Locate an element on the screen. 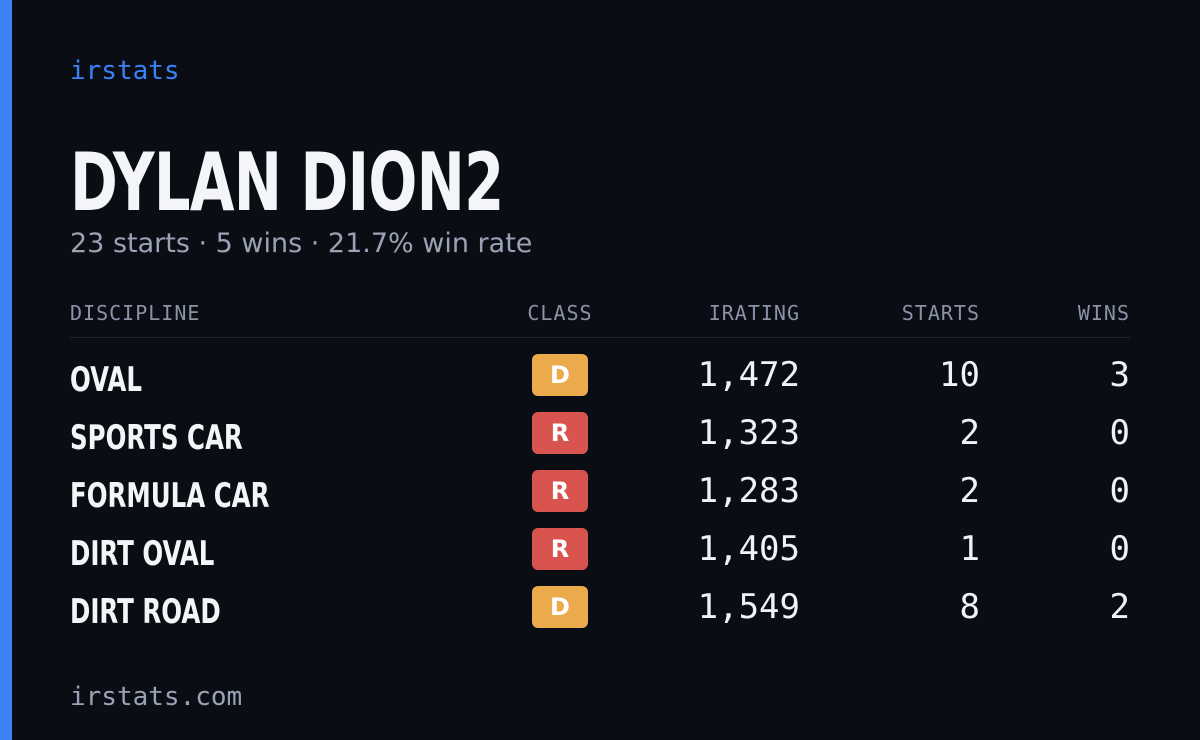  discipline-cell: FORMULA CAR is located at coordinates (208, 496).